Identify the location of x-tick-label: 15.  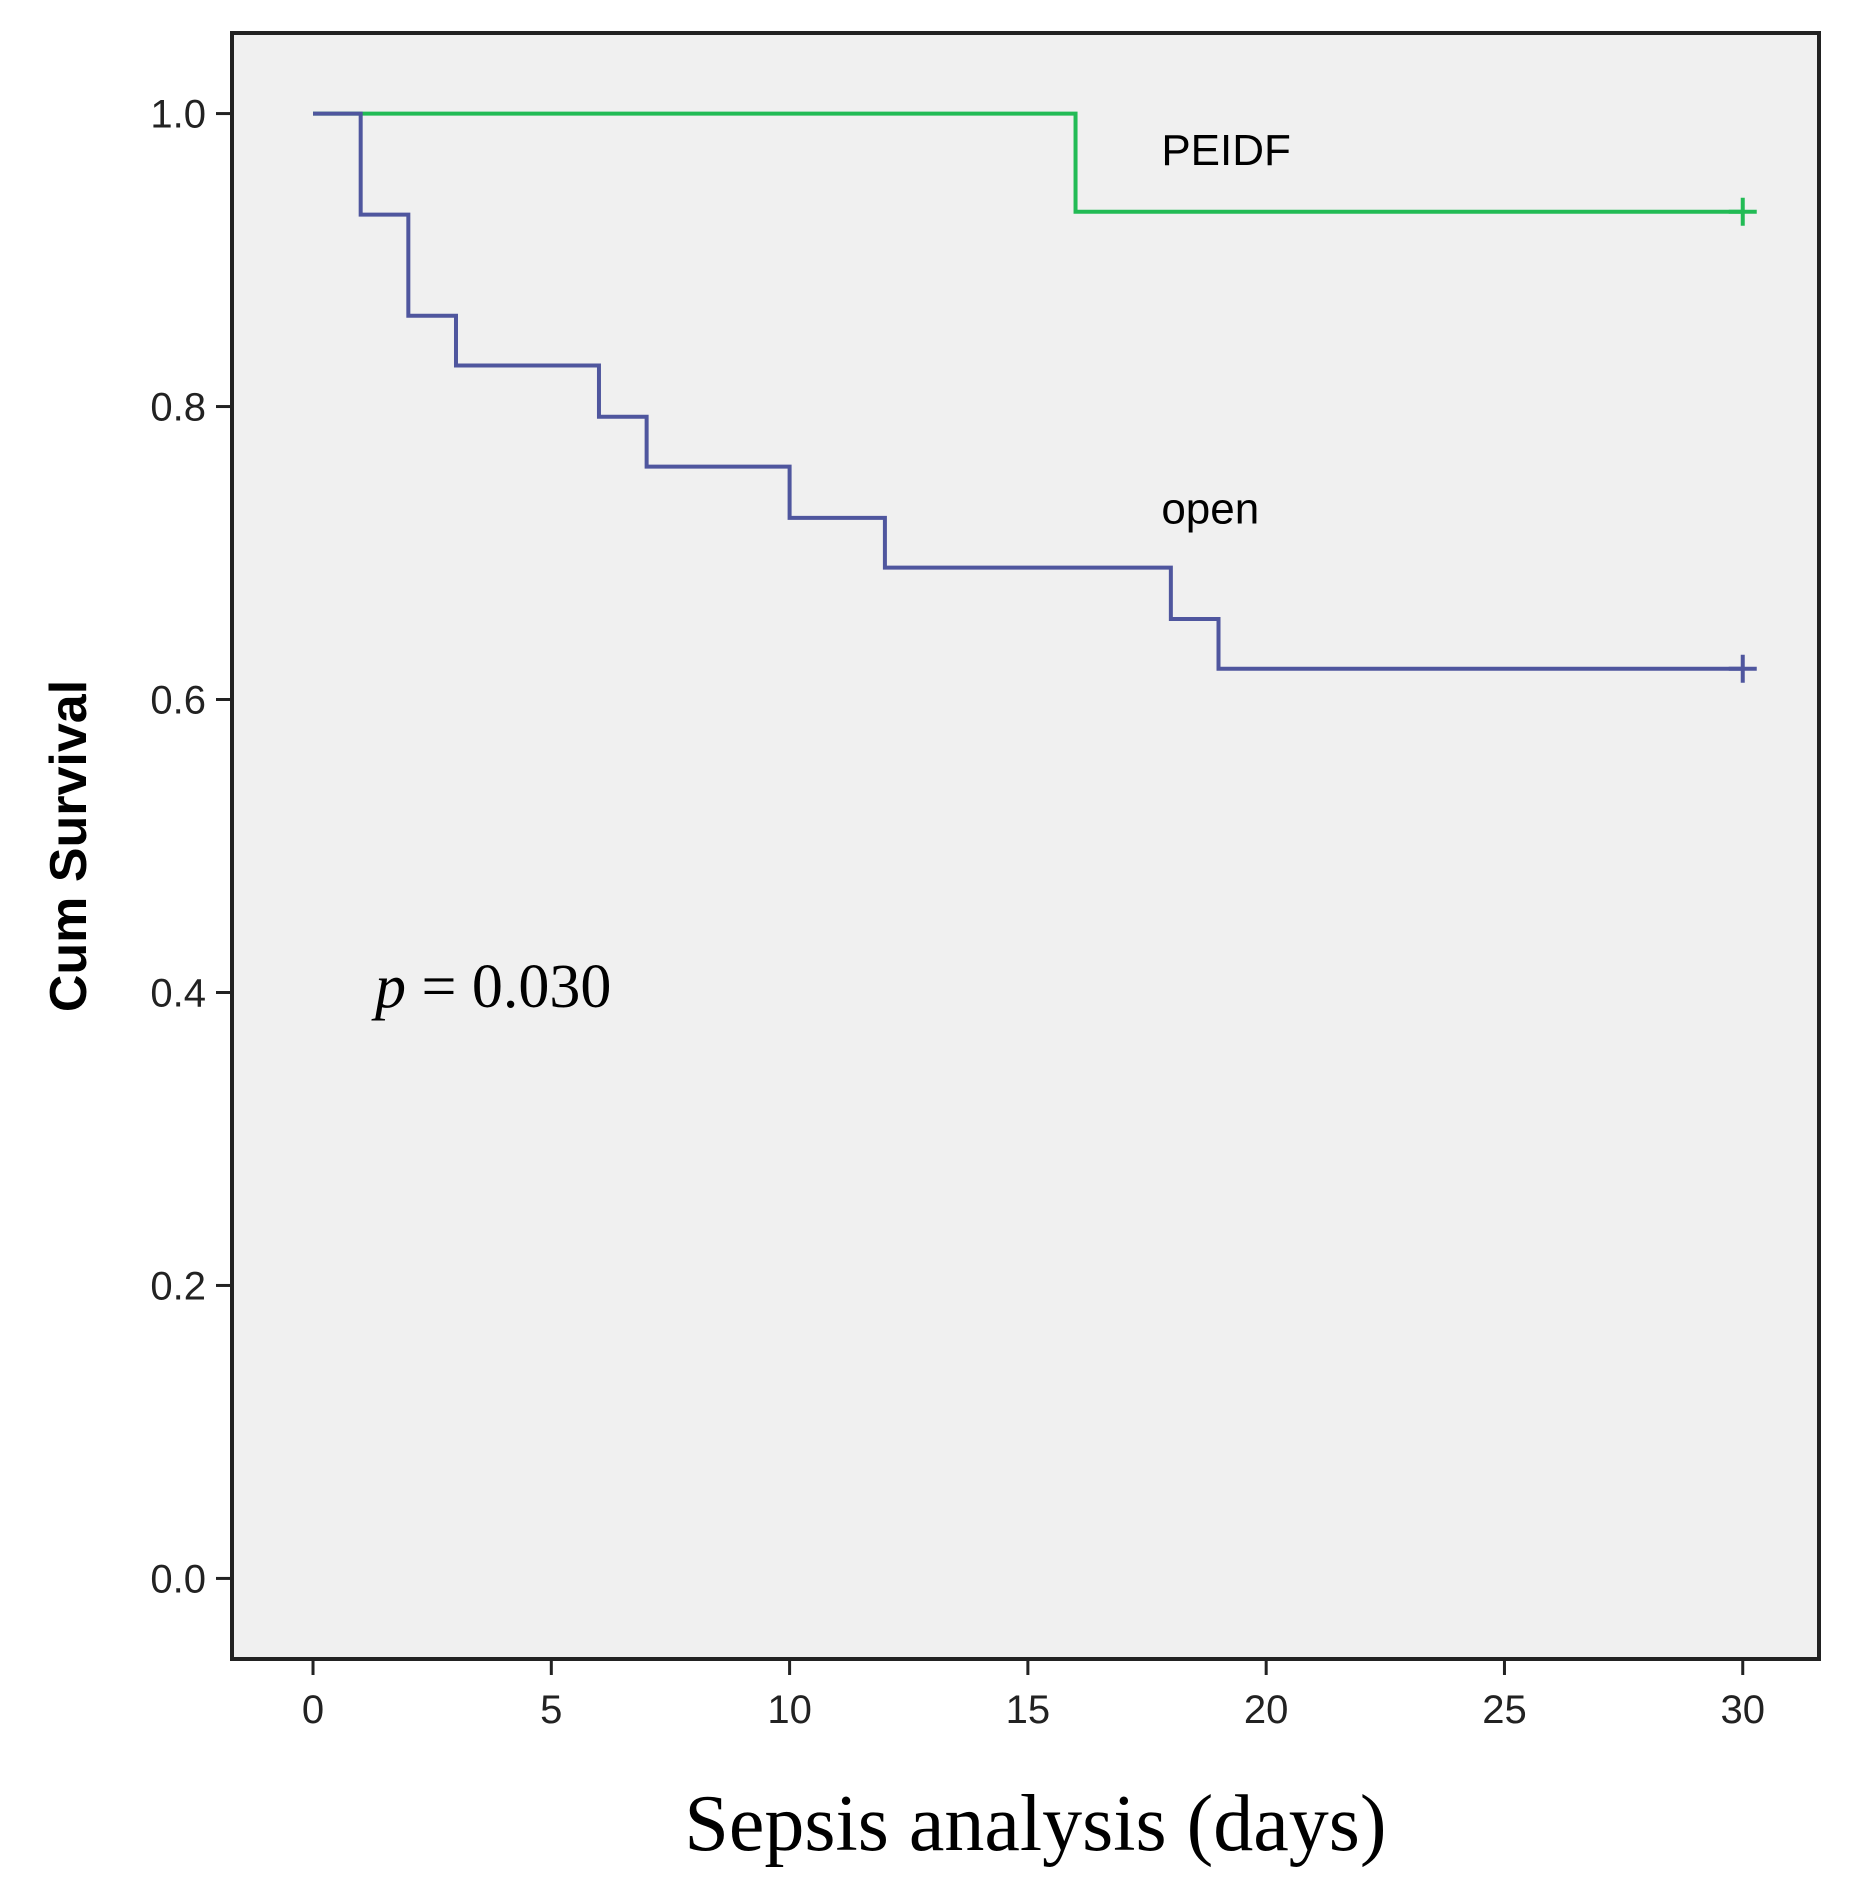
(1028, 1710).